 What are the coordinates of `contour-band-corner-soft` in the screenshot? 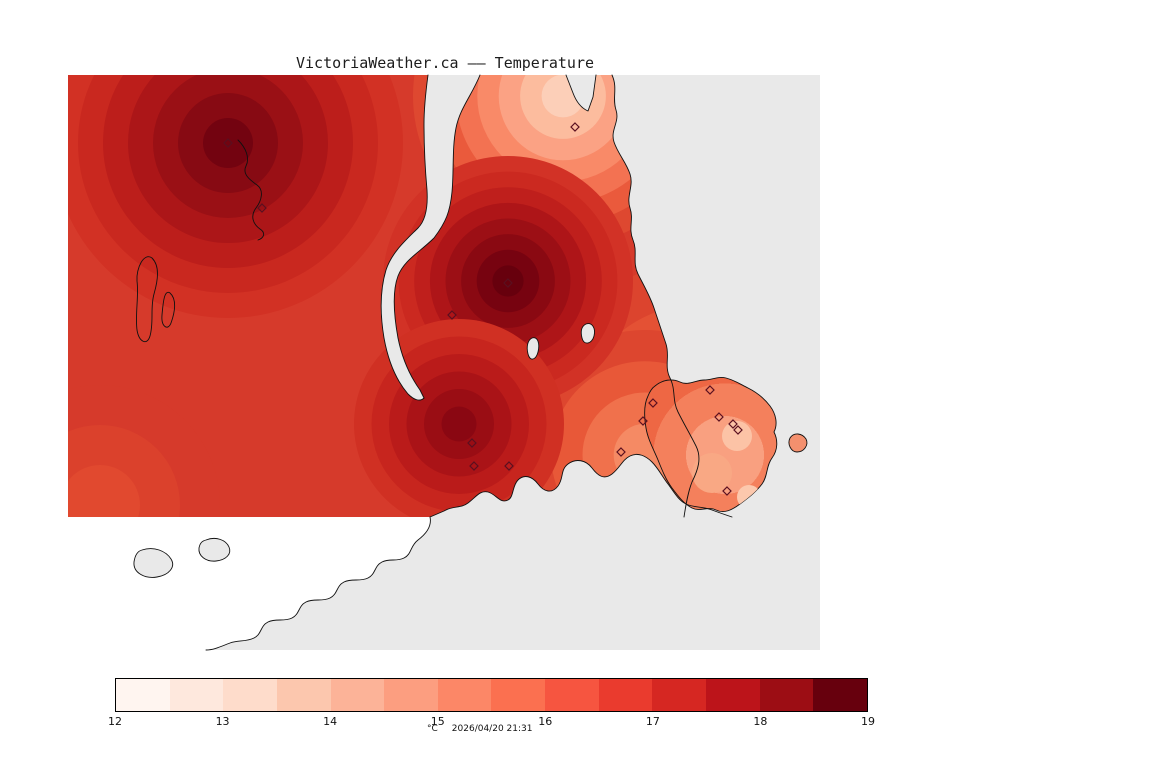 It's located at (104, 491).